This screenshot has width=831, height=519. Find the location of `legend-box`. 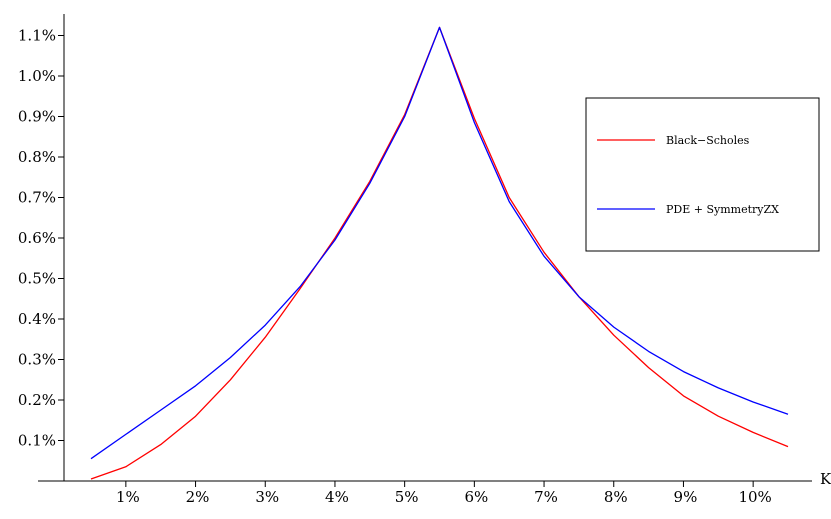

legend-box is located at coordinates (702, 174).